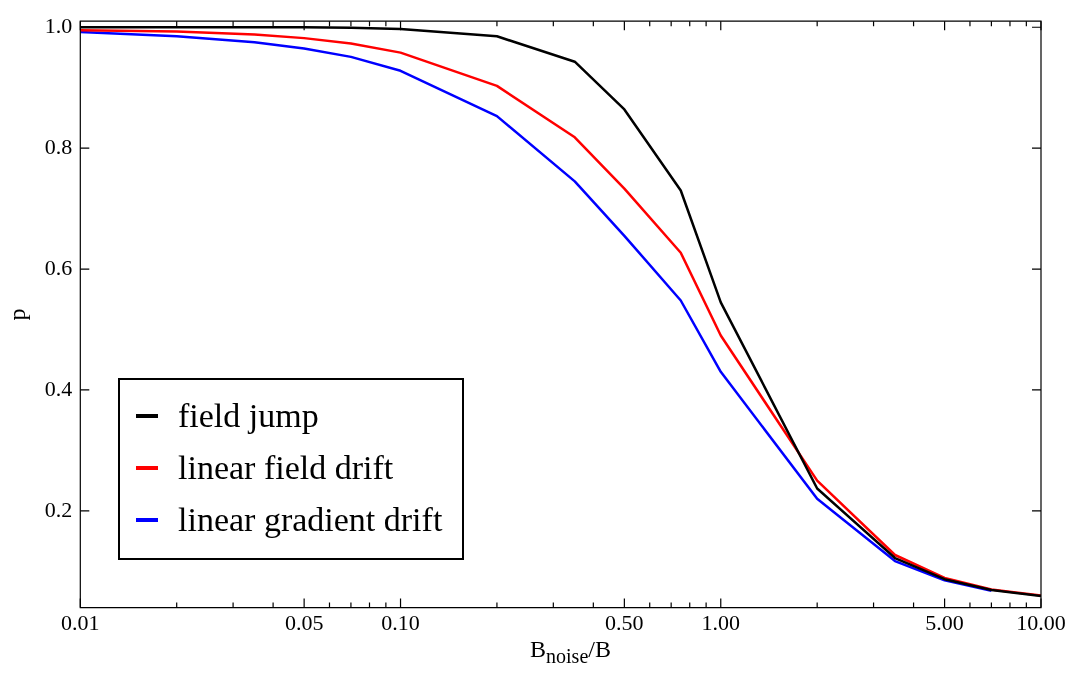 The height and width of the screenshot is (688, 1081). What do you see at coordinates (58, 26) in the screenshot?
I see `y-tick-label: 1.0` at bounding box center [58, 26].